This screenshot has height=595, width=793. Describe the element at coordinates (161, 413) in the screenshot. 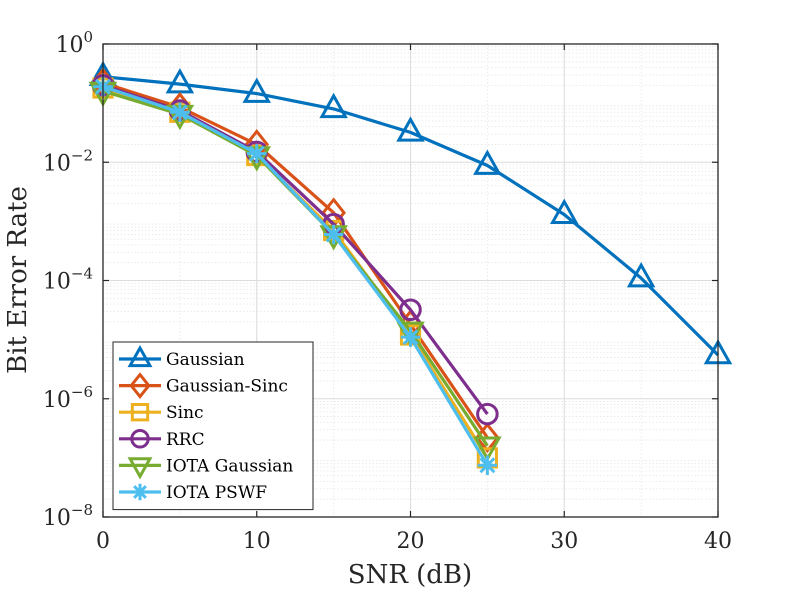

I see `legend-item: Sinc` at that location.